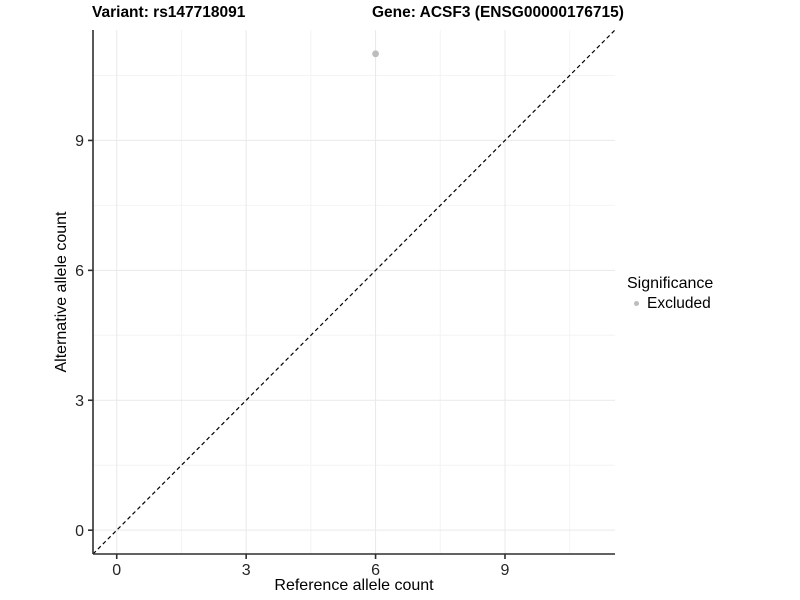 The height and width of the screenshot is (600, 800). What do you see at coordinates (505, 570) in the screenshot?
I see `x-tick-label: 9` at bounding box center [505, 570].